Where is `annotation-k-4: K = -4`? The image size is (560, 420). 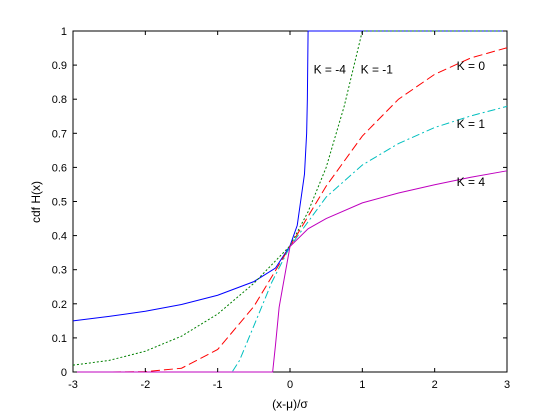 annotation-k-4: K = -4 is located at coordinates (330, 70).